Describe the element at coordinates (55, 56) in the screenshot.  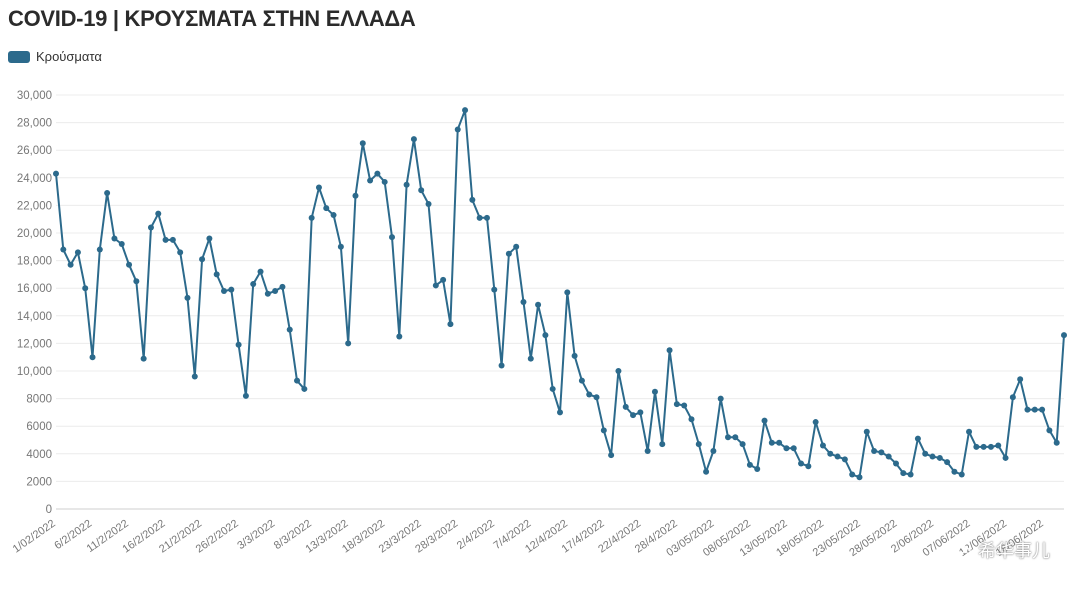
I see `legend: Κρούσματα` at that location.